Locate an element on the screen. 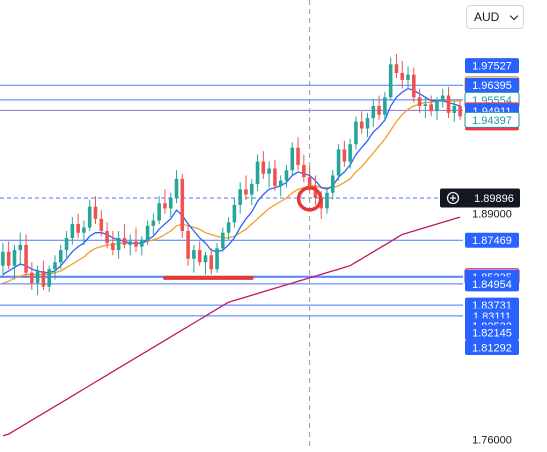  price-label-text: 1.81292 is located at coordinates (492, 348).